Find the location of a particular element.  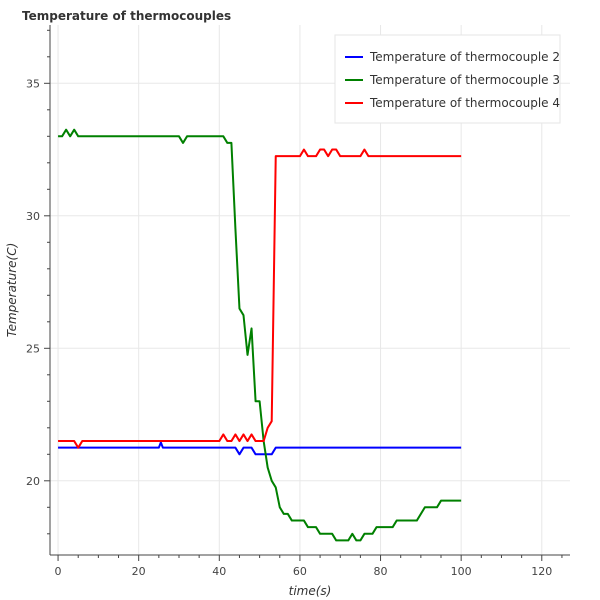

x-tick-label: 60 is located at coordinates (300, 571).